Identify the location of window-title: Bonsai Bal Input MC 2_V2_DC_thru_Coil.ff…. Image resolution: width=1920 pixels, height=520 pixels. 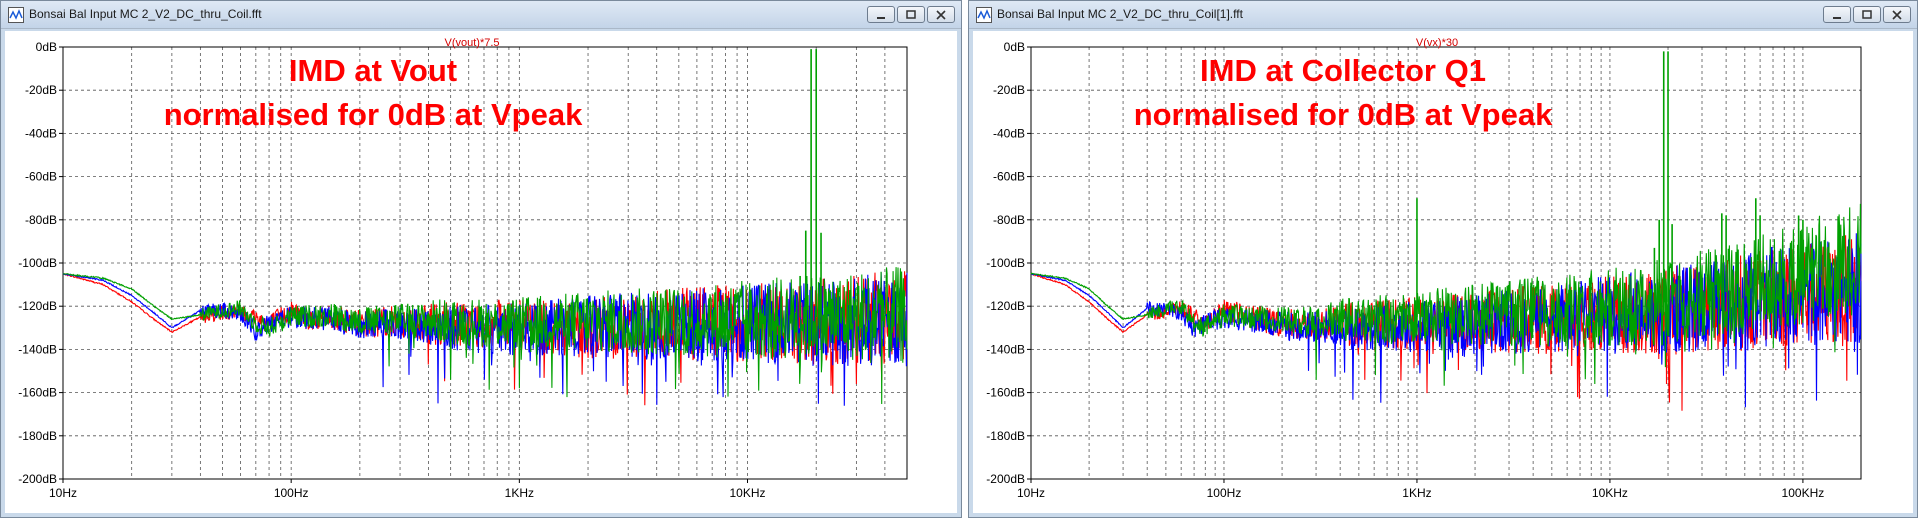
(145, 14).